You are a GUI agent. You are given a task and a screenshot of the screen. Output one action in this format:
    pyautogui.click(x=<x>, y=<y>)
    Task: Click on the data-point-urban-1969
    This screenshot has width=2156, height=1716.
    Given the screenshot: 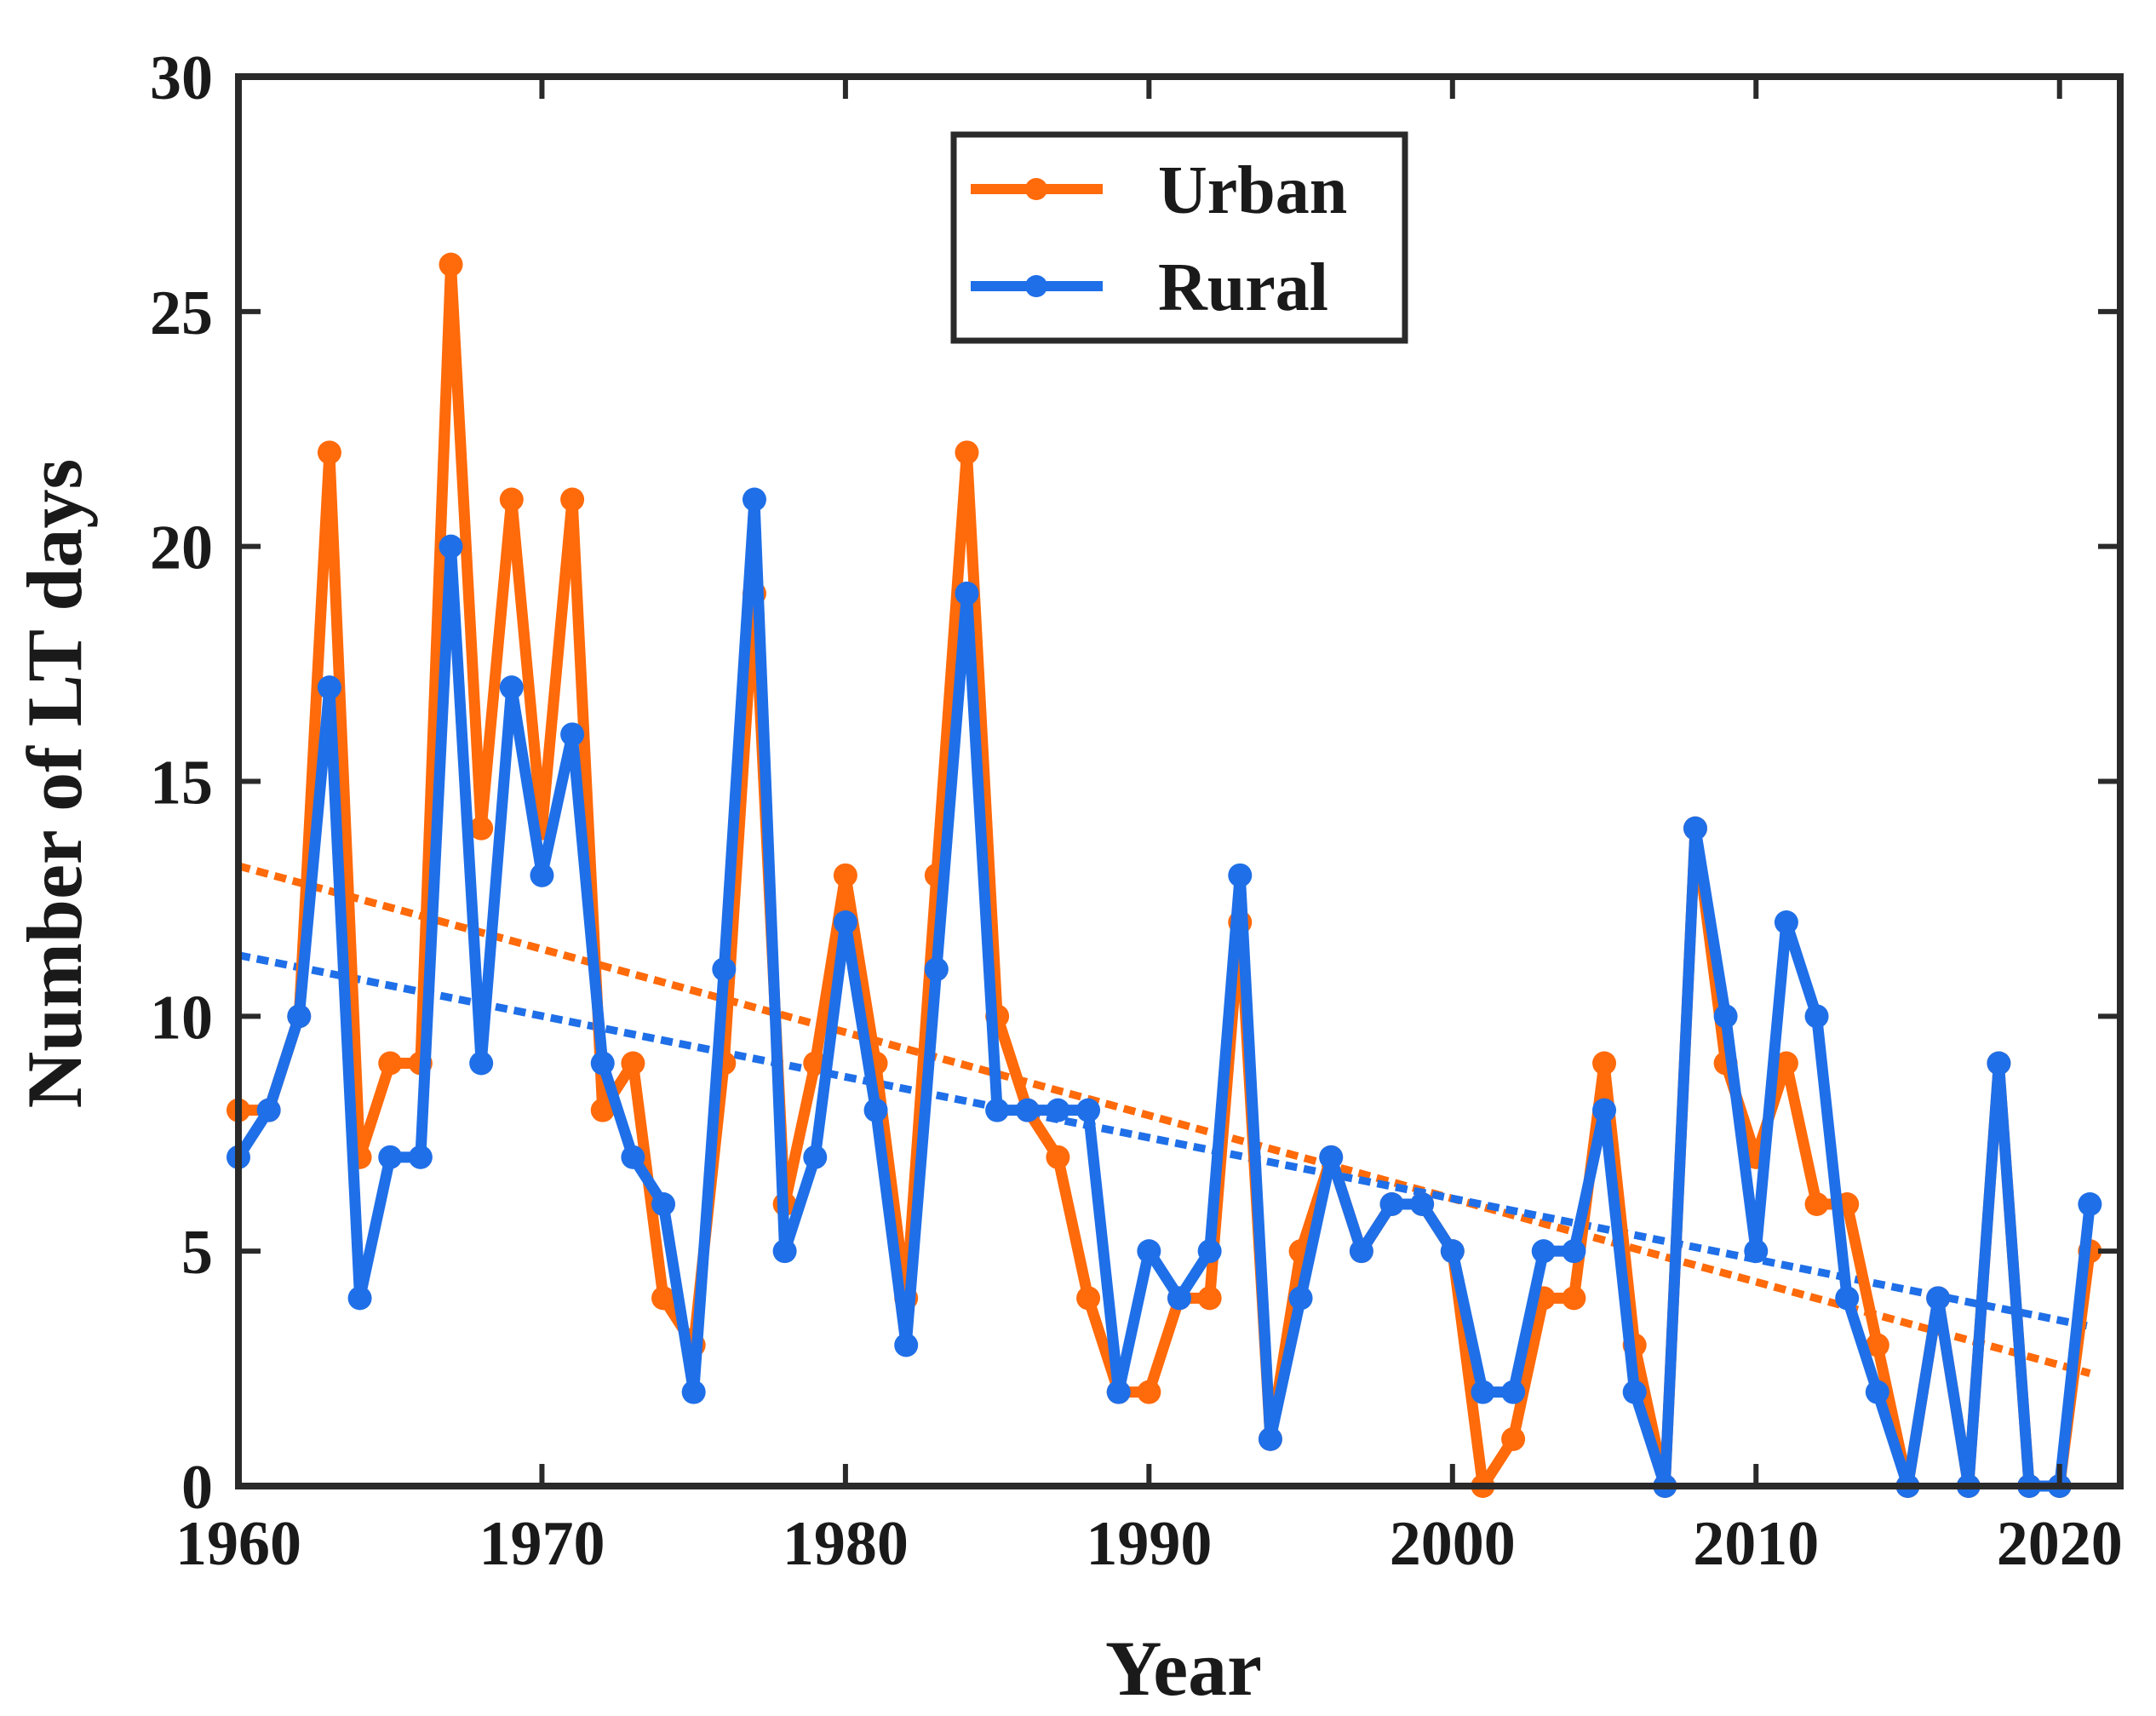 What is the action you would take?
    pyautogui.click(x=511, y=500)
    